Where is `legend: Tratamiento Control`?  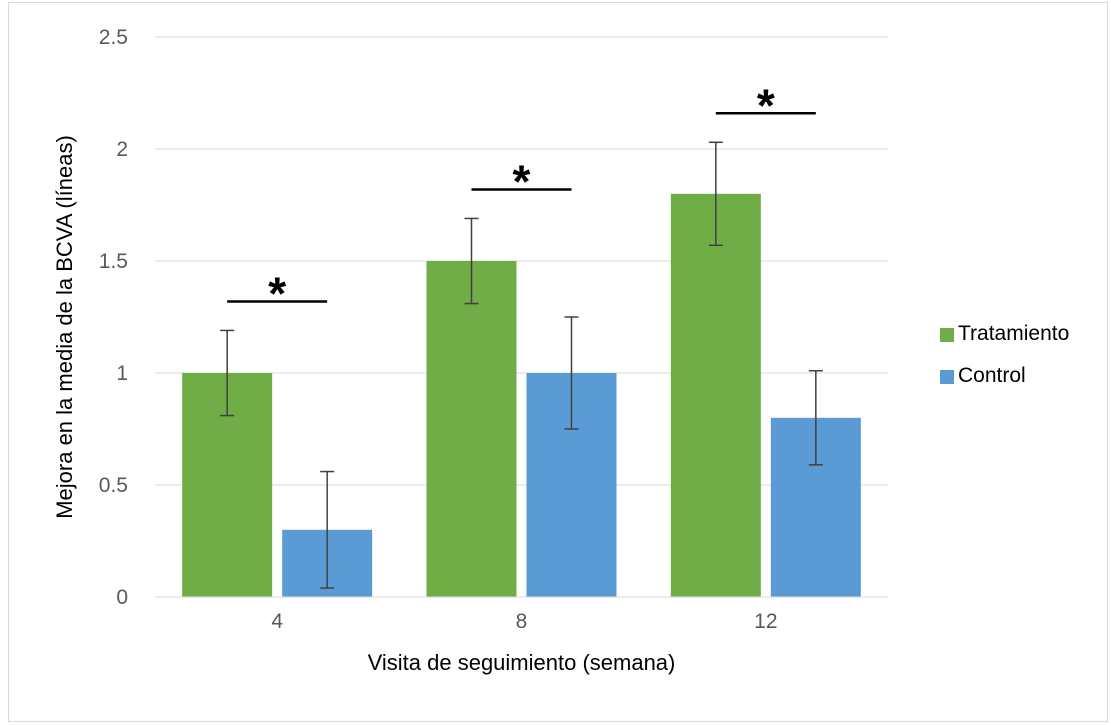
legend: Tratamiento Control is located at coordinates (1004, 354).